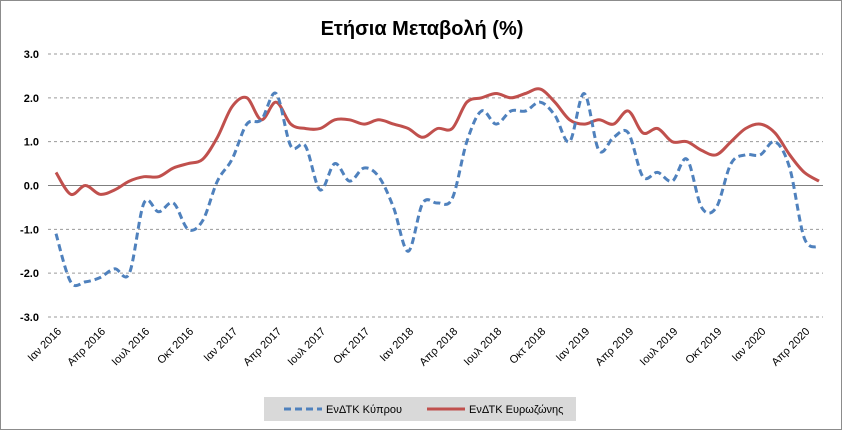 This screenshot has height=431, width=842. Describe the element at coordinates (483, 347) in the screenshot. I see `x-tick-label: Ιουλ 2018` at that location.